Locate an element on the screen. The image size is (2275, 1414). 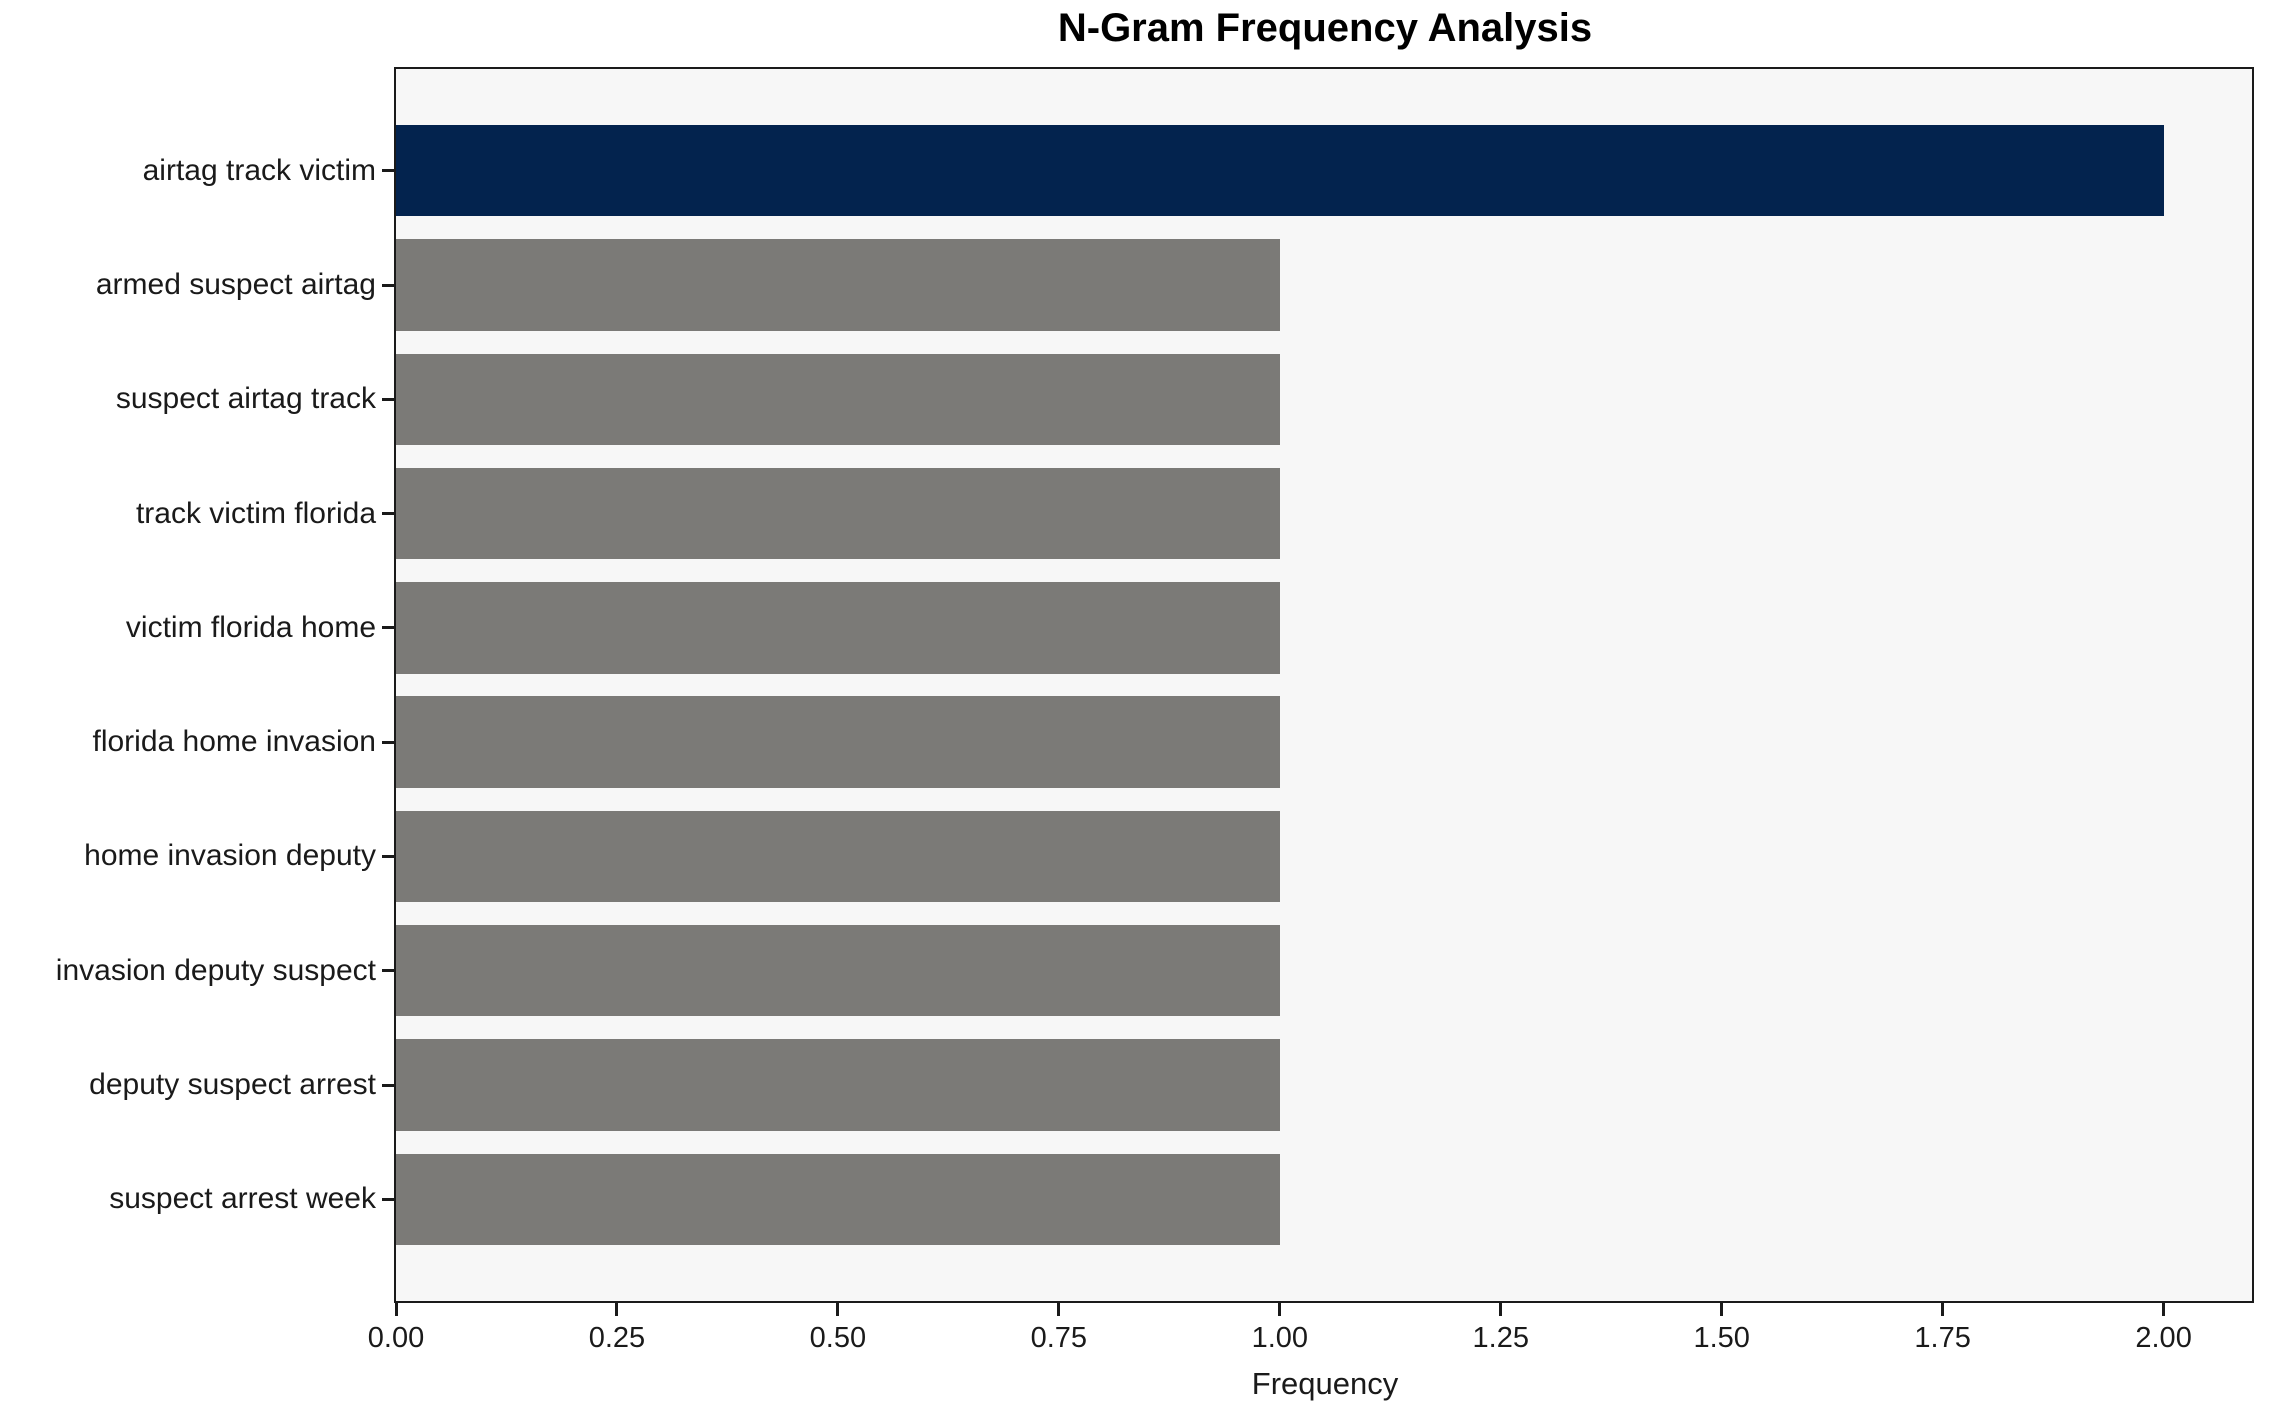
x-axis-label: Frequency is located at coordinates (1325, 1383).